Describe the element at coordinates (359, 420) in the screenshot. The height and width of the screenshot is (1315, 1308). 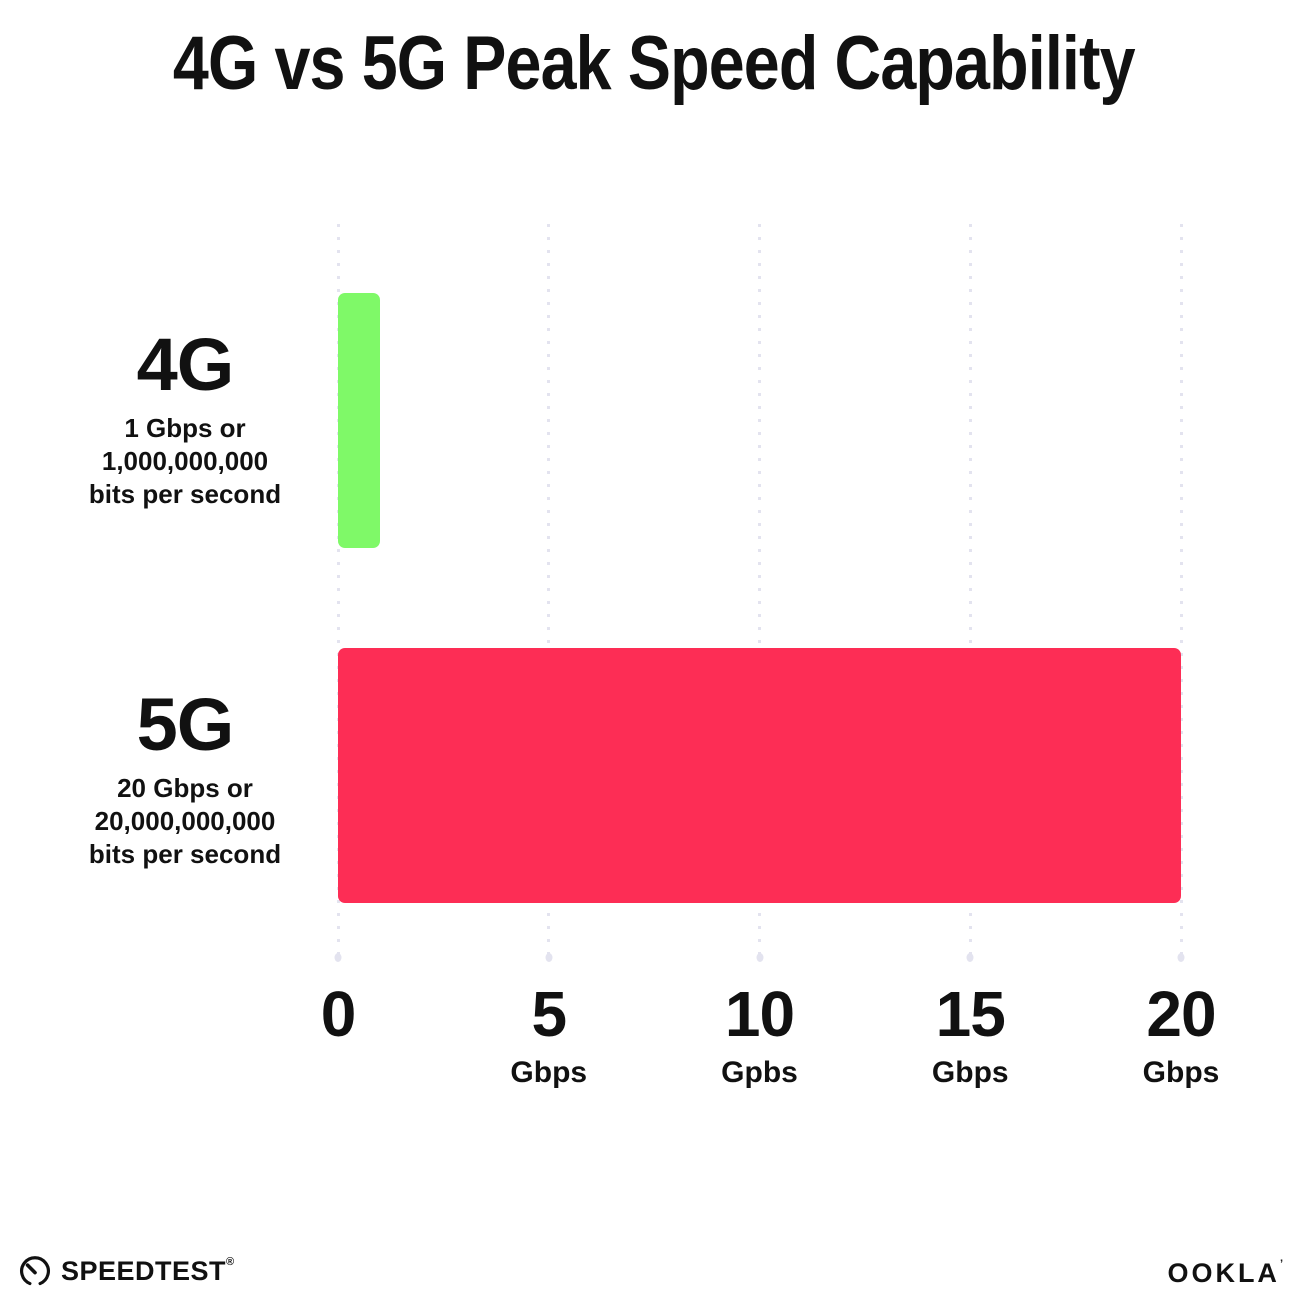
I see `bar-4g` at that location.